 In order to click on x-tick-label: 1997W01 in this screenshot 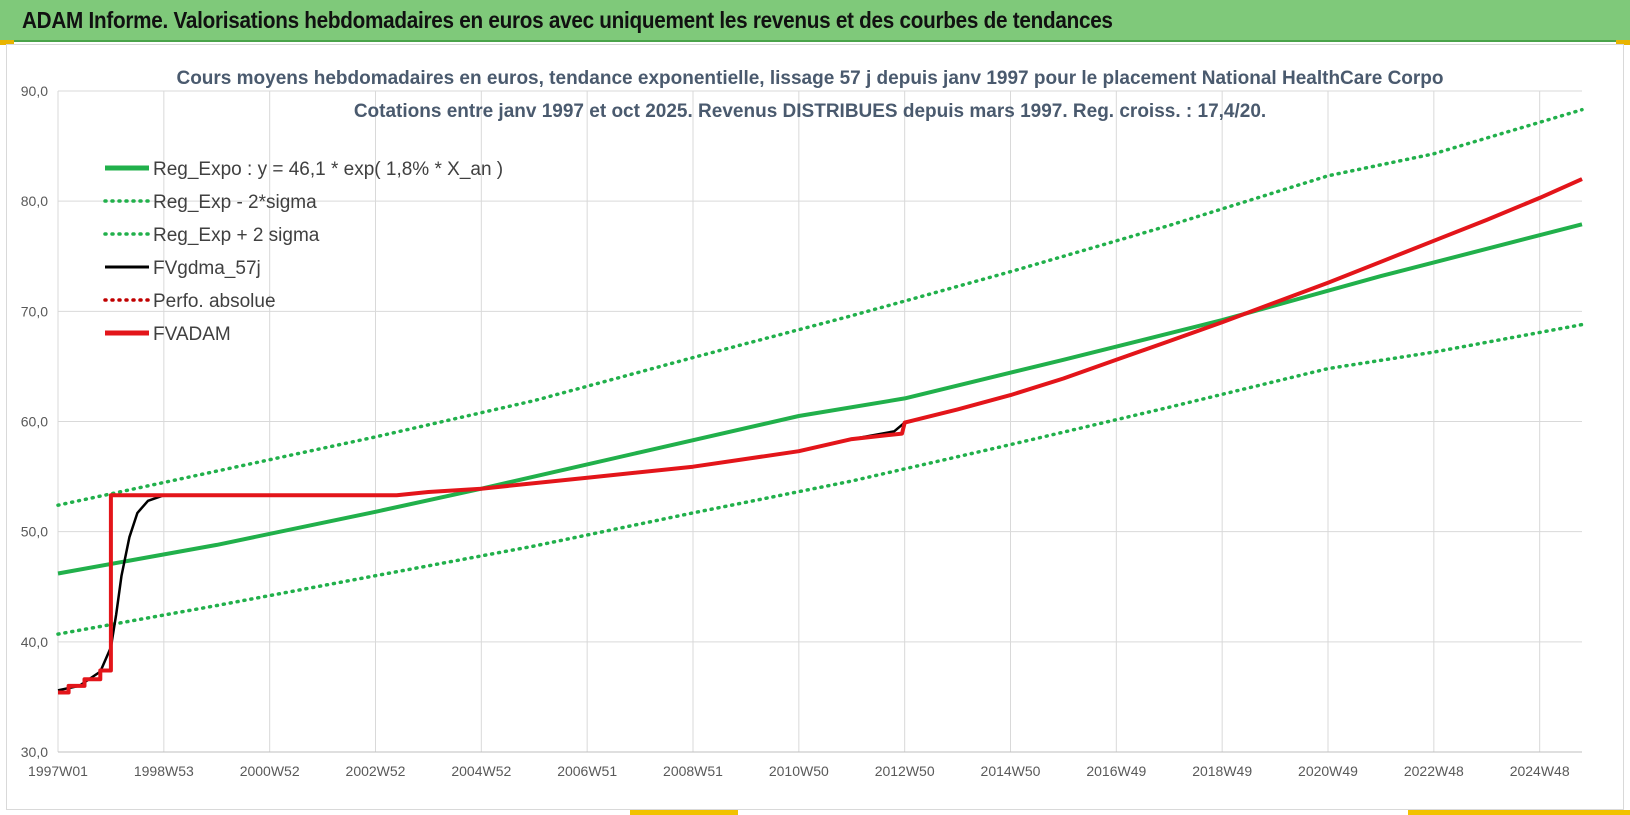, I will do `click(58, 771)`.